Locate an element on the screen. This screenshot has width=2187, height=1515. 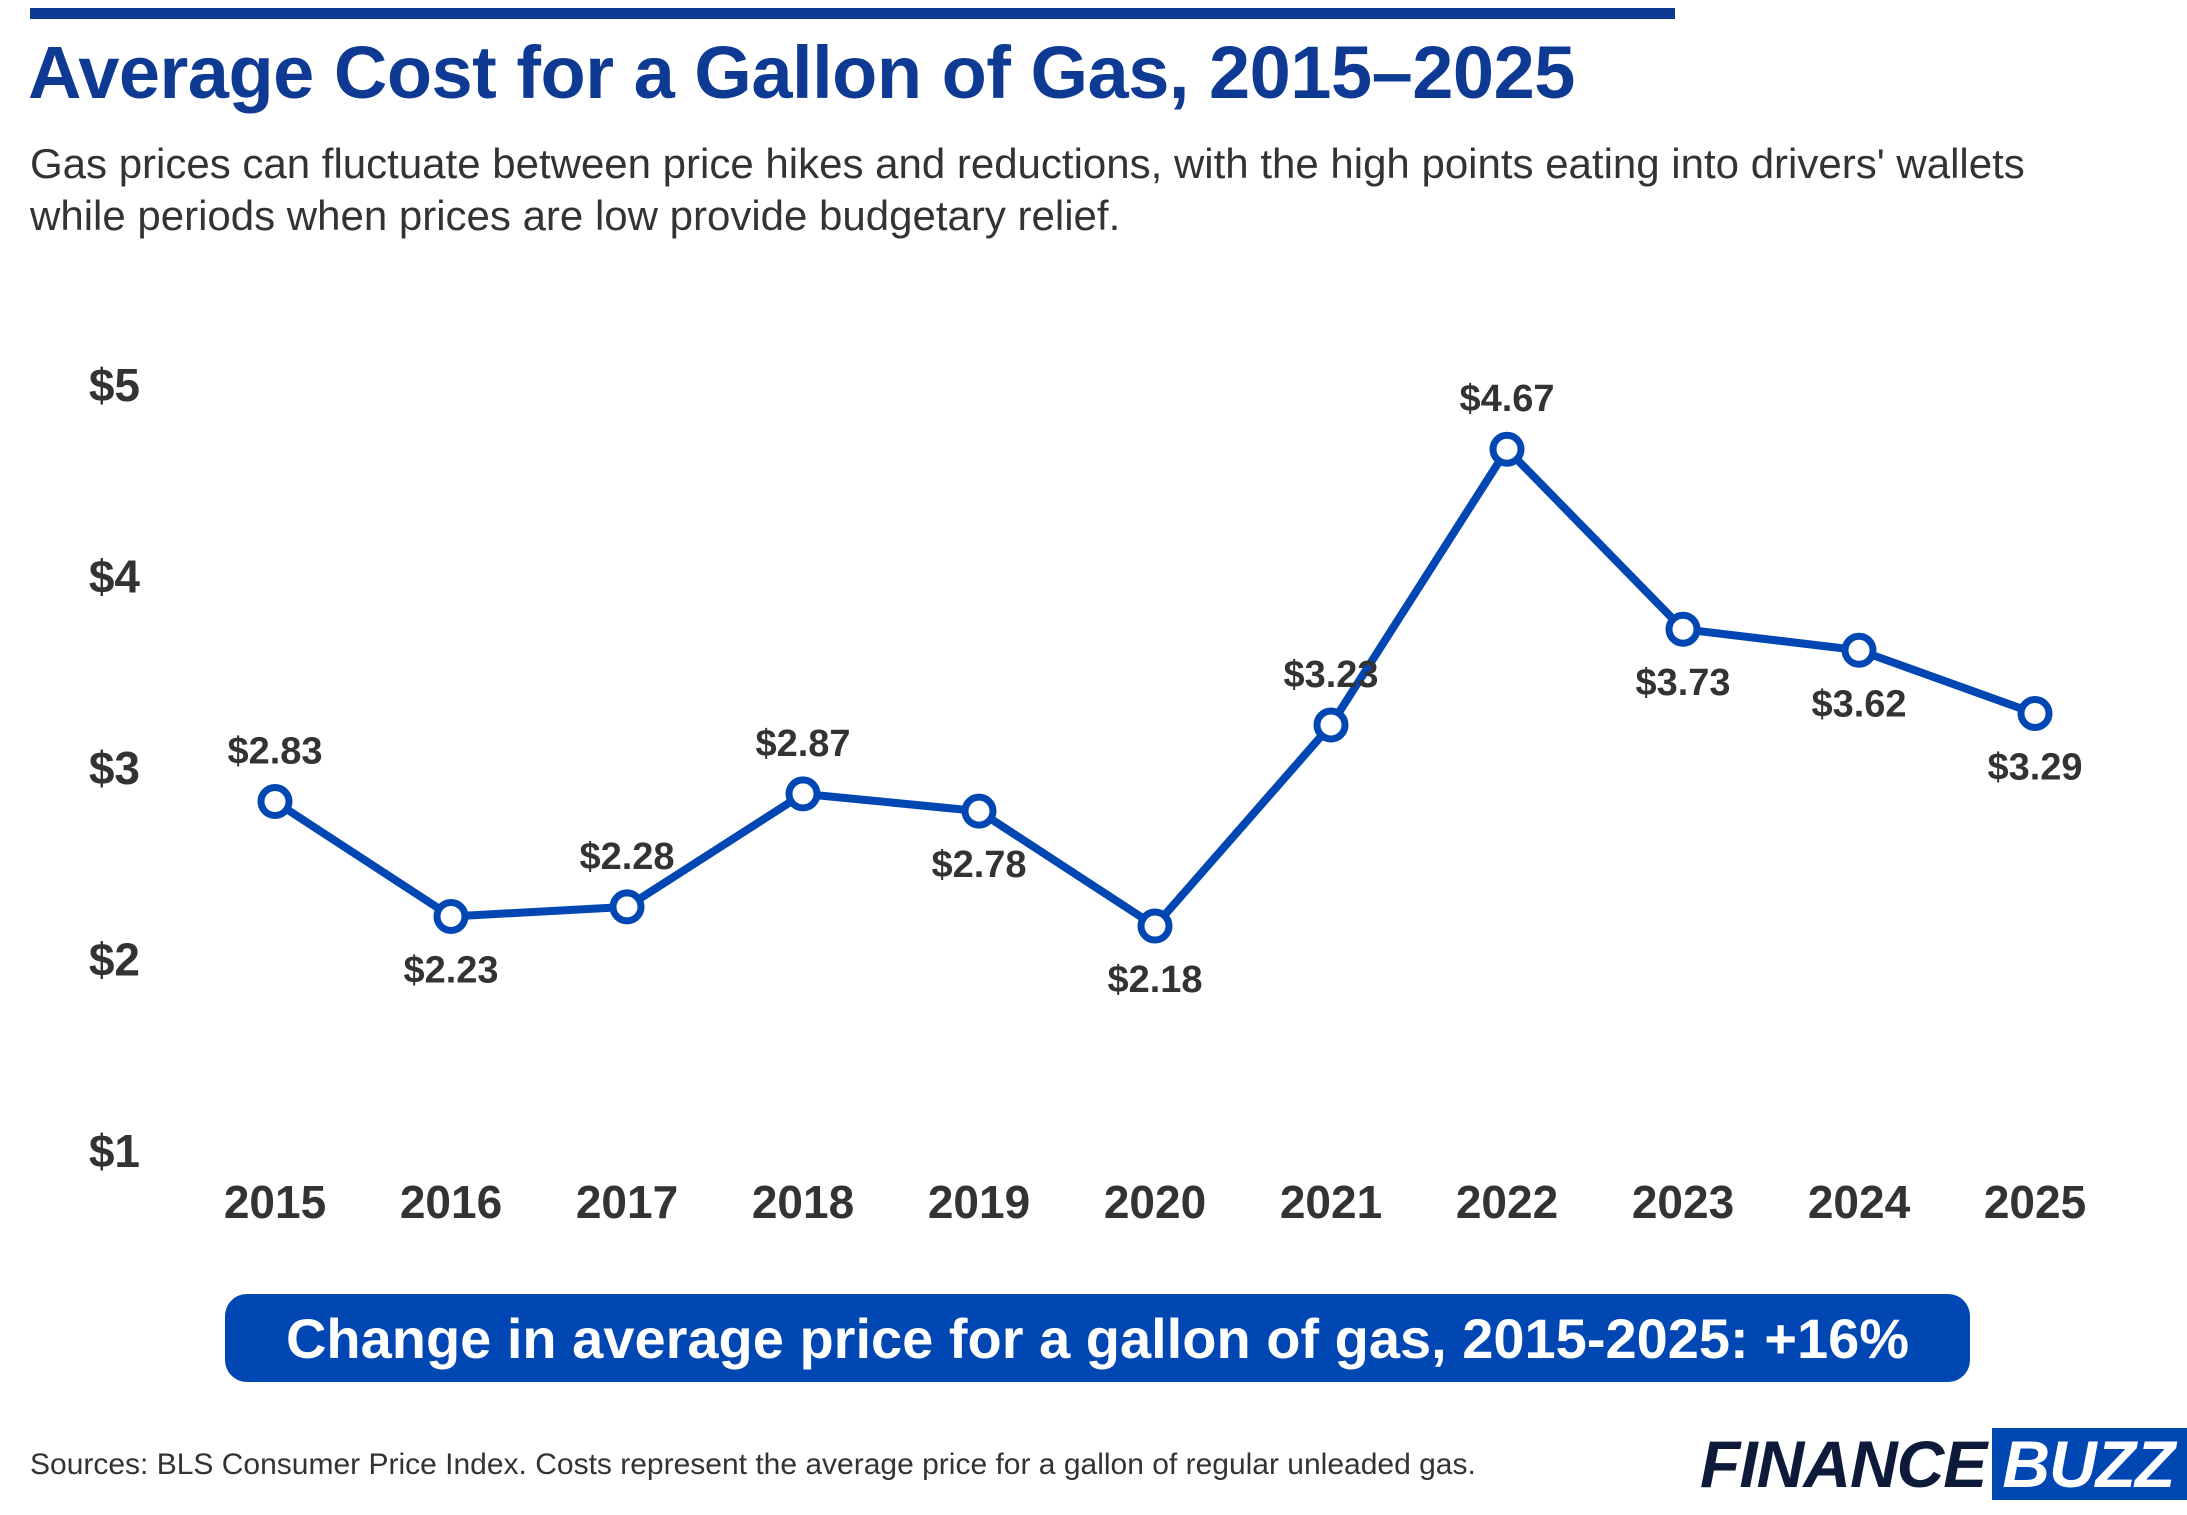
x-tick-label: 2017 is located at coordinates (627, 1202).